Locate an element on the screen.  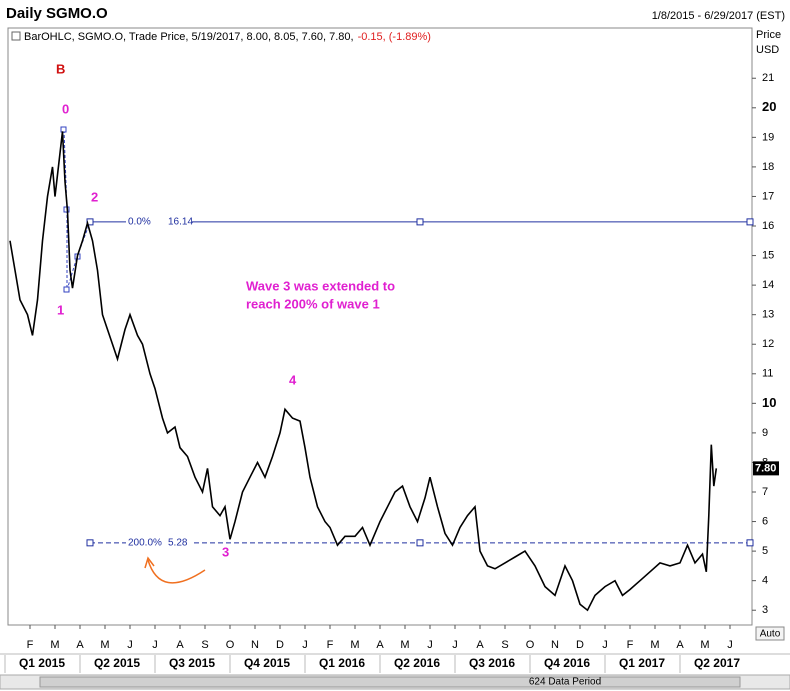
quarter-label: Q3 2015 is located at coordinates (192, 663).